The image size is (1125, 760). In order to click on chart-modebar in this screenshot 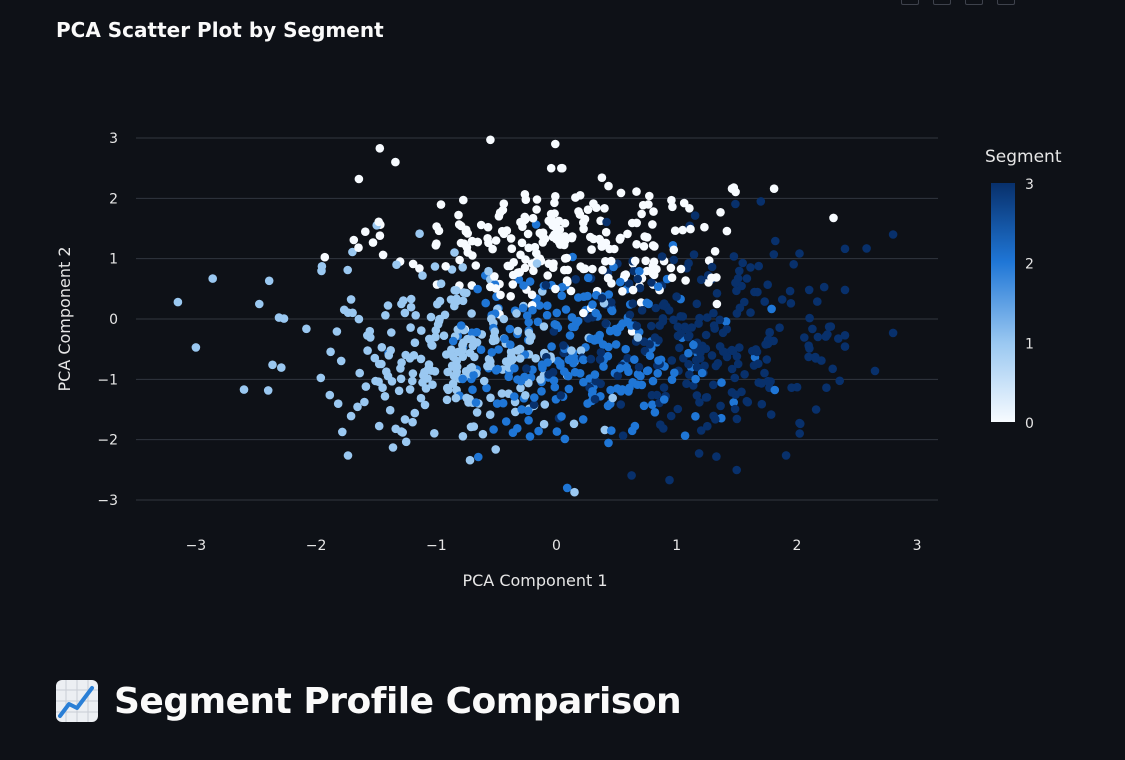, I will do `click(958, 2)`.